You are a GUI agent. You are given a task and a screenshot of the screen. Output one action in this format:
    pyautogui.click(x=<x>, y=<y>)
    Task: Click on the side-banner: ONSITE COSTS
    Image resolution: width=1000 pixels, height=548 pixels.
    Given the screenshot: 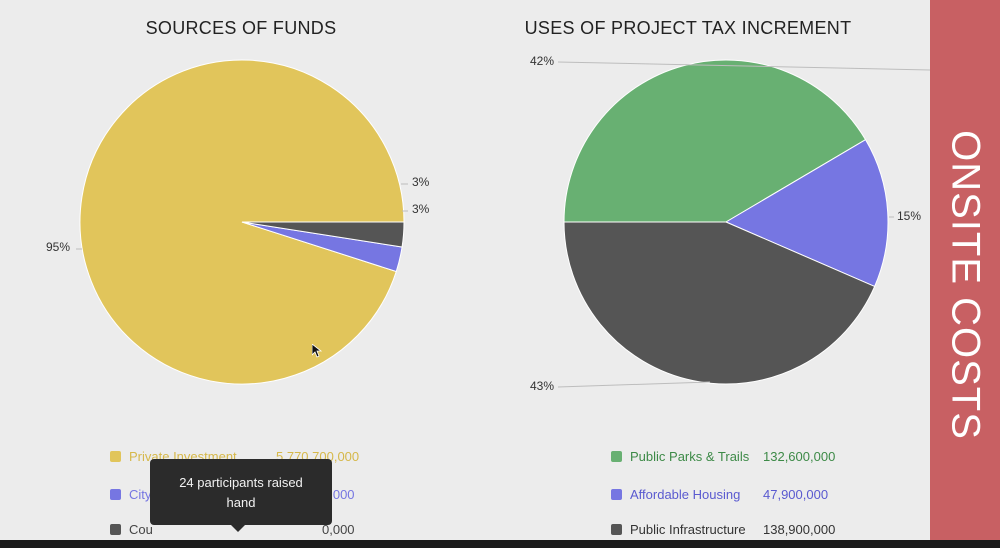 What is the action you would take?
    pyautogui.click(x=965, y=270)
    